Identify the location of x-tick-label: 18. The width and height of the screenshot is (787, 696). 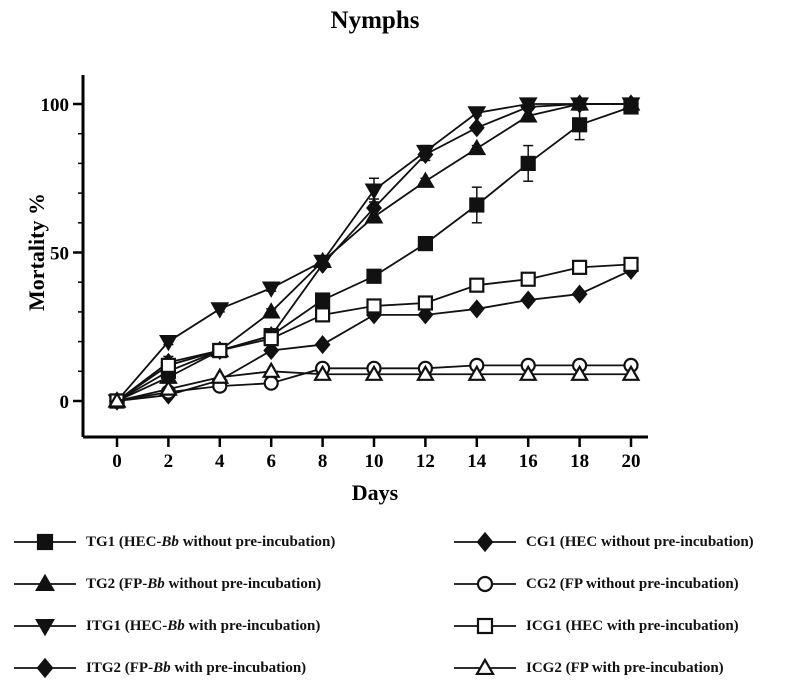
(579, 461).